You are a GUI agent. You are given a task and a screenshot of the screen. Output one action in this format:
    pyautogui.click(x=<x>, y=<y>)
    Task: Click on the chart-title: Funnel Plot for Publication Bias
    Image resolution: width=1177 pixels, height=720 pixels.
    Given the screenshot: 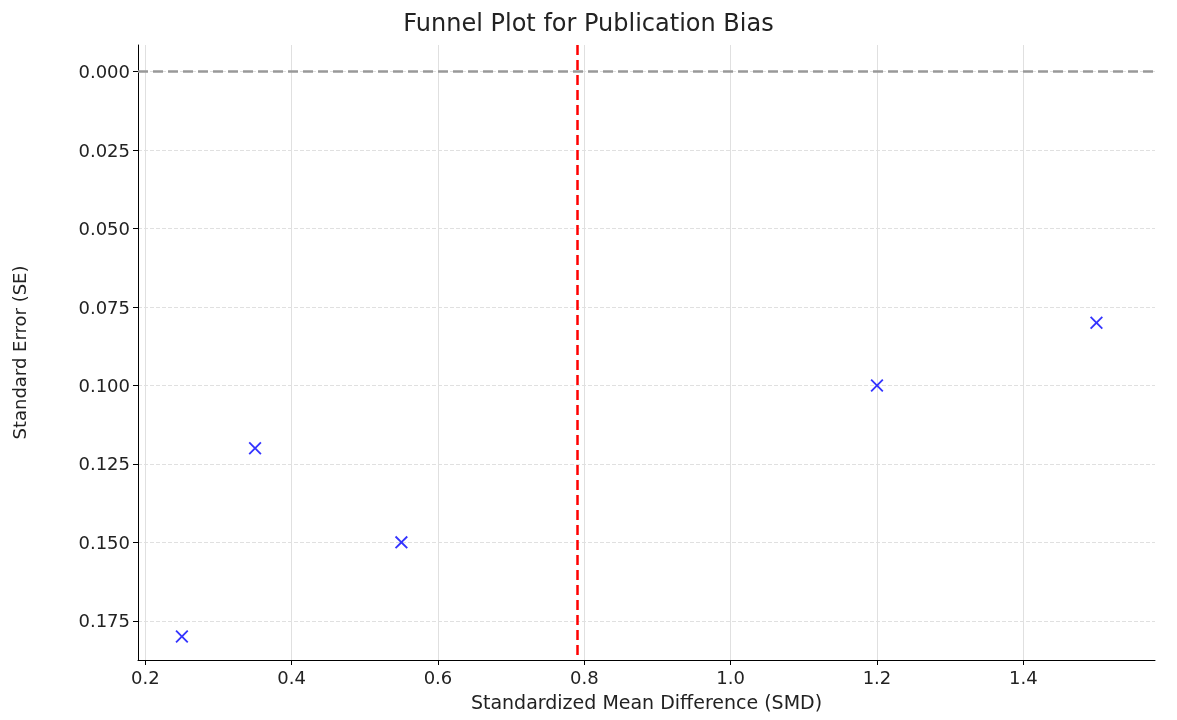 What is the action you would take?
    pyautogui.click(x=588, y=23)
    